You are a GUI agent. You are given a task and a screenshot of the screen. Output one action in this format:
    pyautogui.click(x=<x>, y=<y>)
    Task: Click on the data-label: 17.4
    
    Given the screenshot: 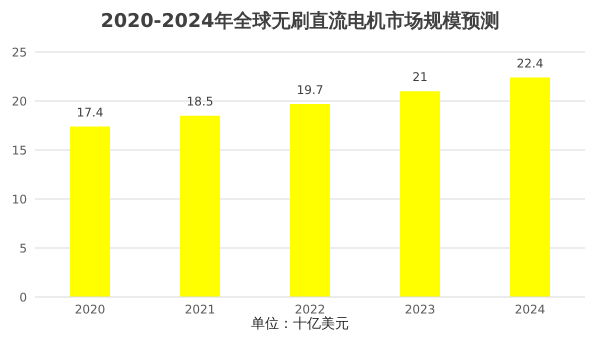 What is the action you would take?
    pyautogui.click(x=90, y=112)
    